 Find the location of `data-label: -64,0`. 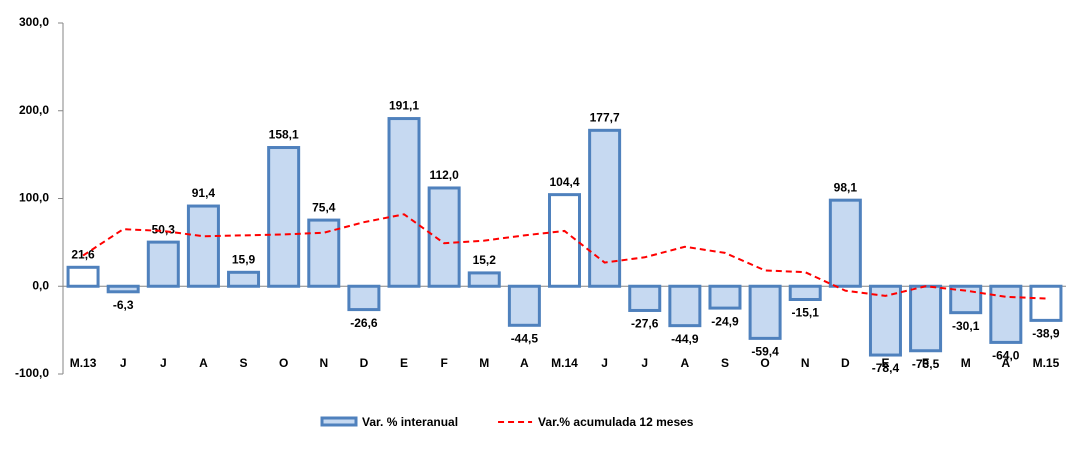

data-label: -64,0 is located at coordinates (1006, 356).